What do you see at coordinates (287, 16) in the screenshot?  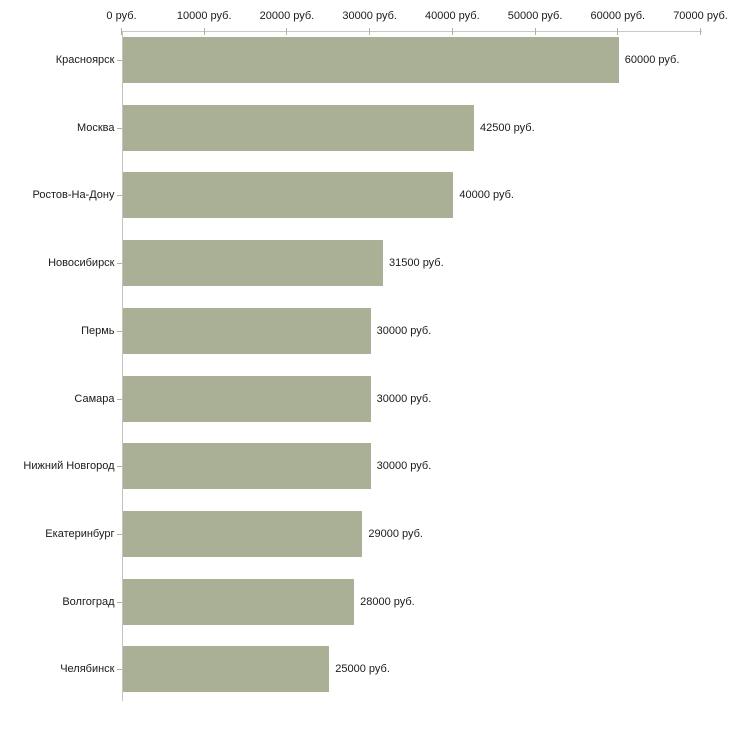 I see `x-axis-tick-label: 20000 руб.` at bounding box center [287, 16].